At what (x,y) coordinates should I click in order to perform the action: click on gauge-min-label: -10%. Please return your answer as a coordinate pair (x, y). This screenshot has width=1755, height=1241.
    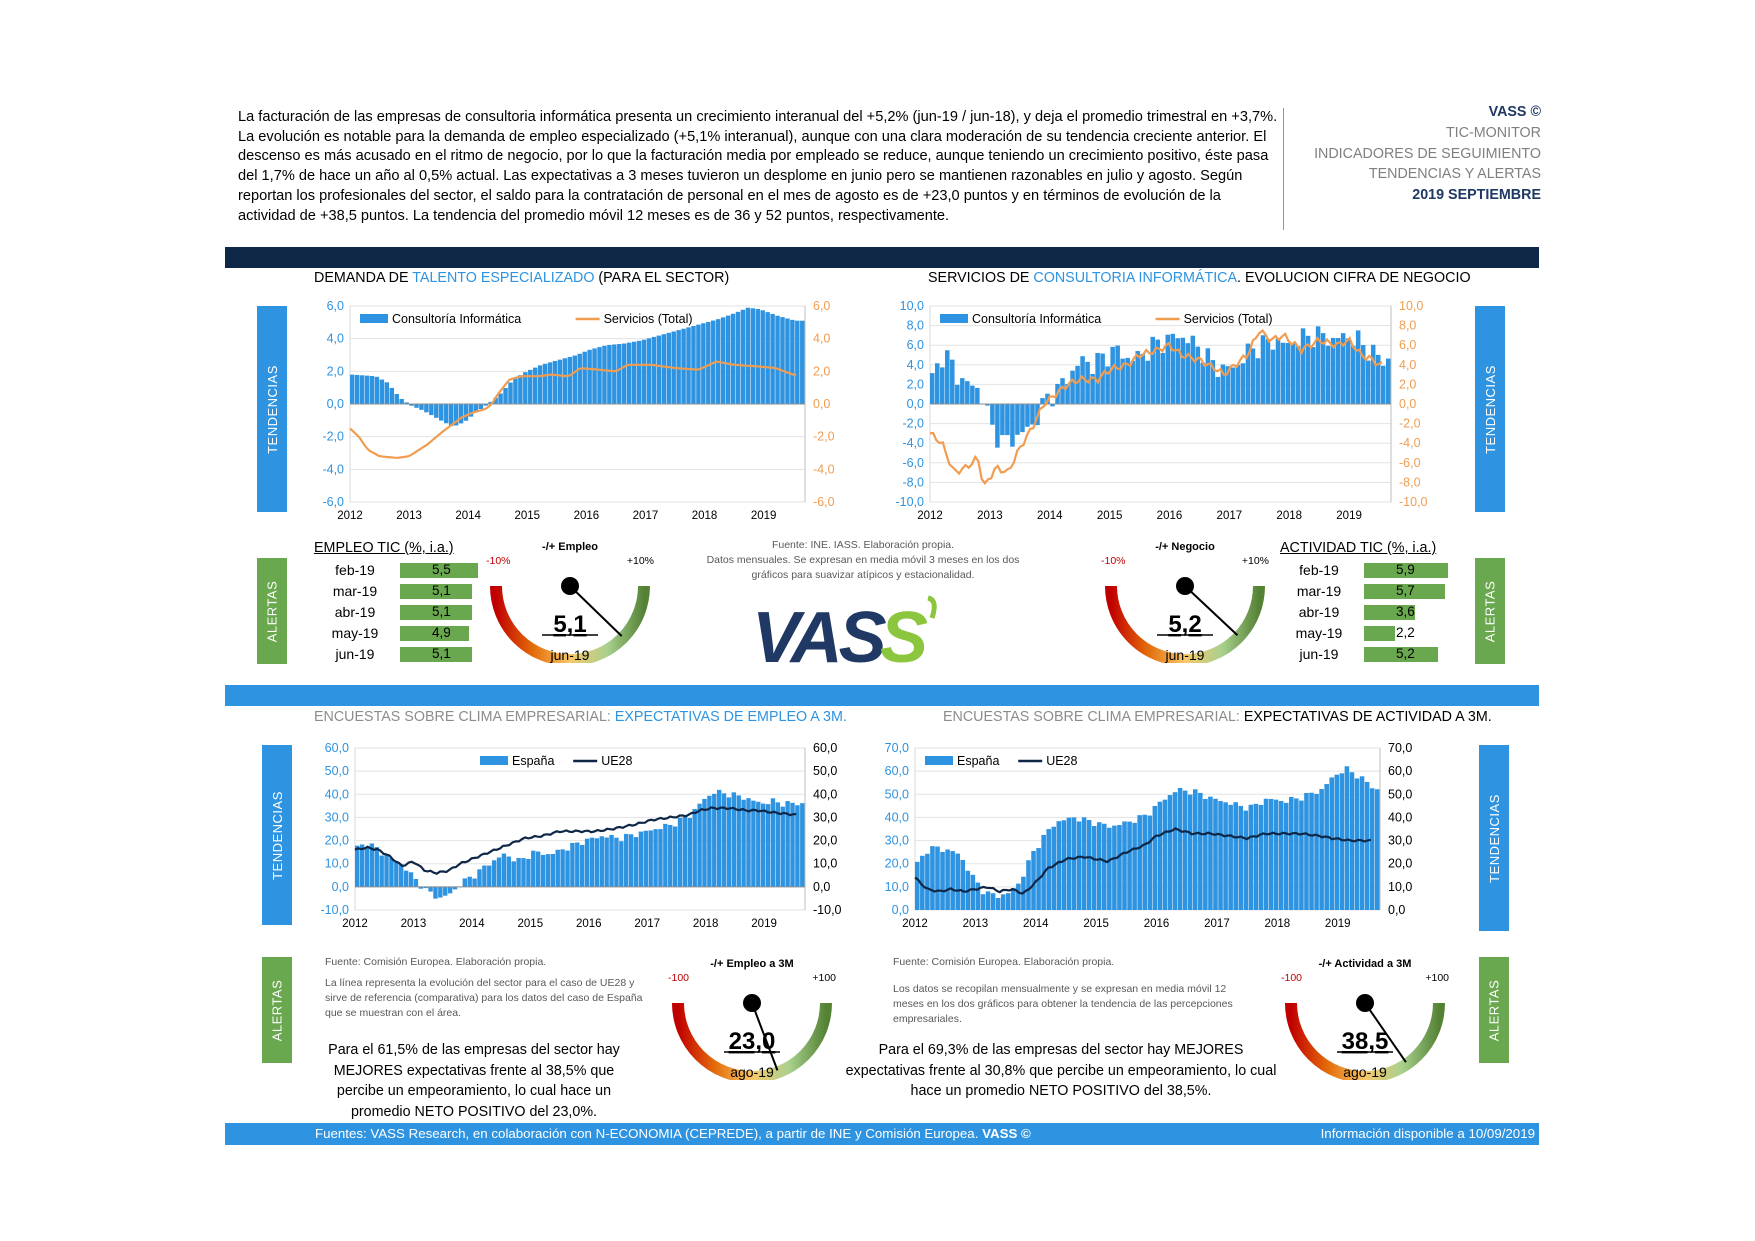
    Looking at the image, I should click on (1113, 561).